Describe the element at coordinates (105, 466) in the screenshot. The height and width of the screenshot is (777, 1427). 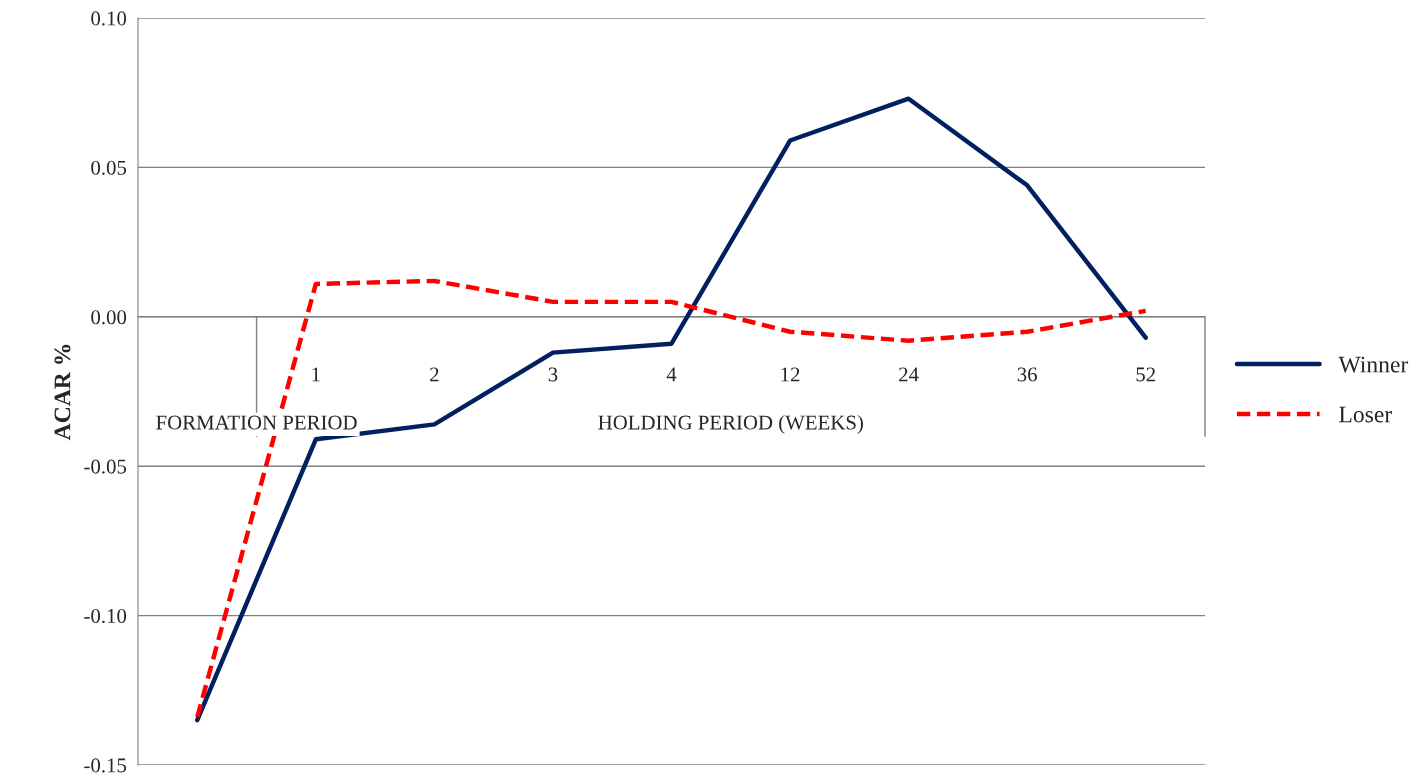
I see `y-tick-label: -0.05` at that location.